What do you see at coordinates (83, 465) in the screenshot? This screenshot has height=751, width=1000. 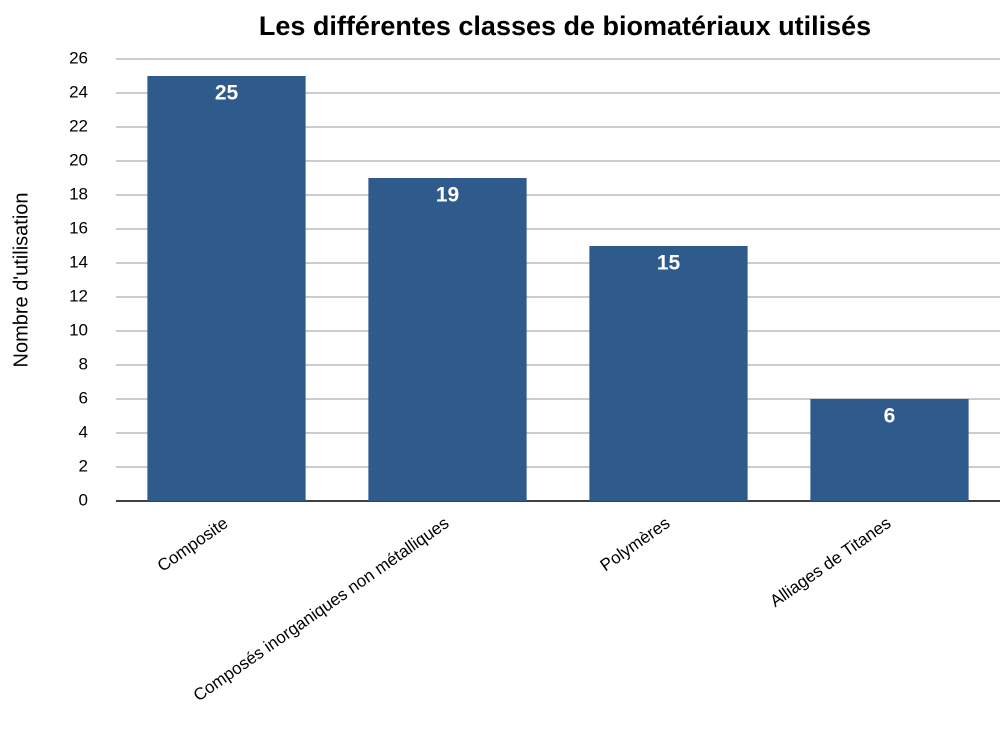 I see `y-tick-label: 2` at bounding box center [83, 465].